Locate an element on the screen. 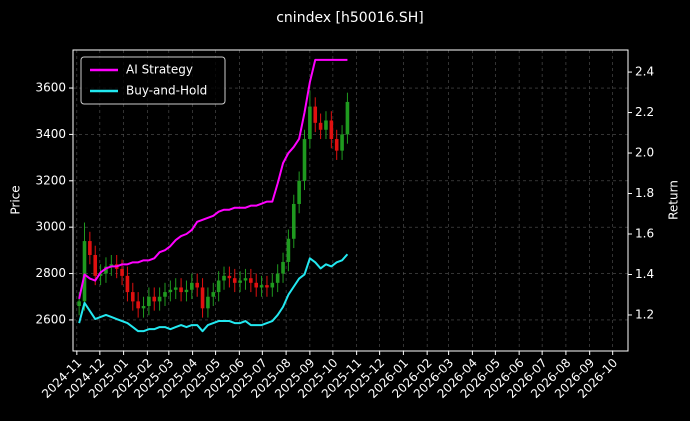  y-tick-label: 3000 is located at coordinates (50, 227).